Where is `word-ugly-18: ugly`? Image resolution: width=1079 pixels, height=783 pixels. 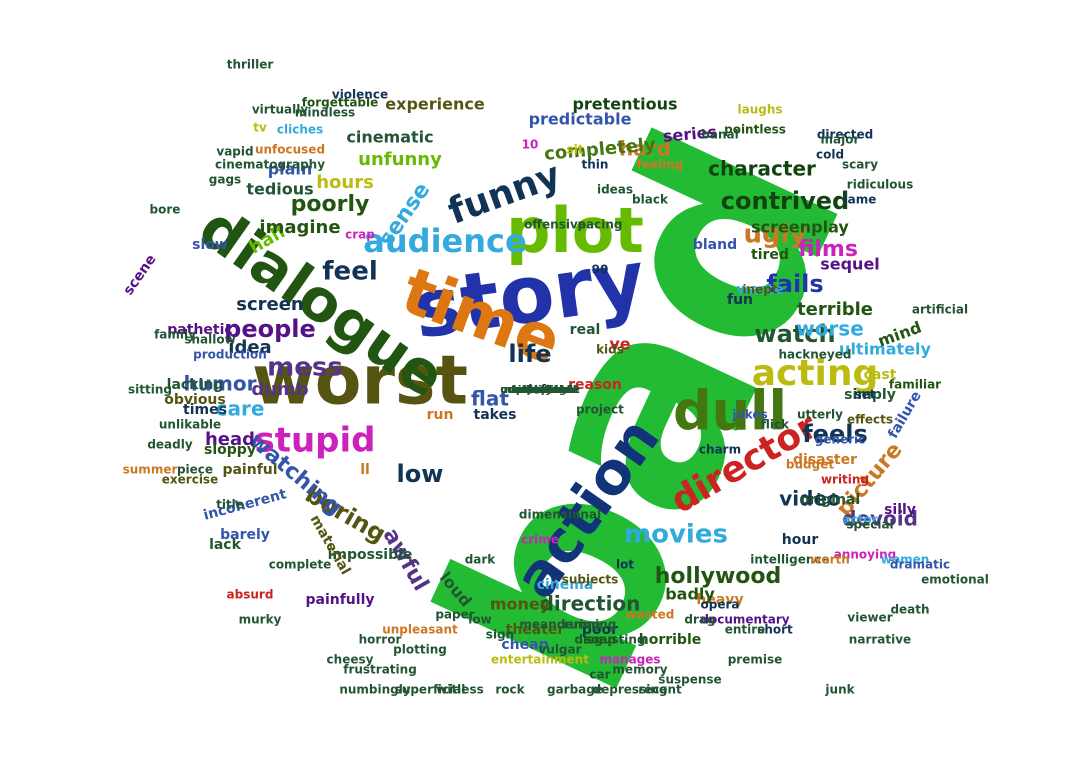
word-ugly-18: ugly is located at coordinates (775, 235).